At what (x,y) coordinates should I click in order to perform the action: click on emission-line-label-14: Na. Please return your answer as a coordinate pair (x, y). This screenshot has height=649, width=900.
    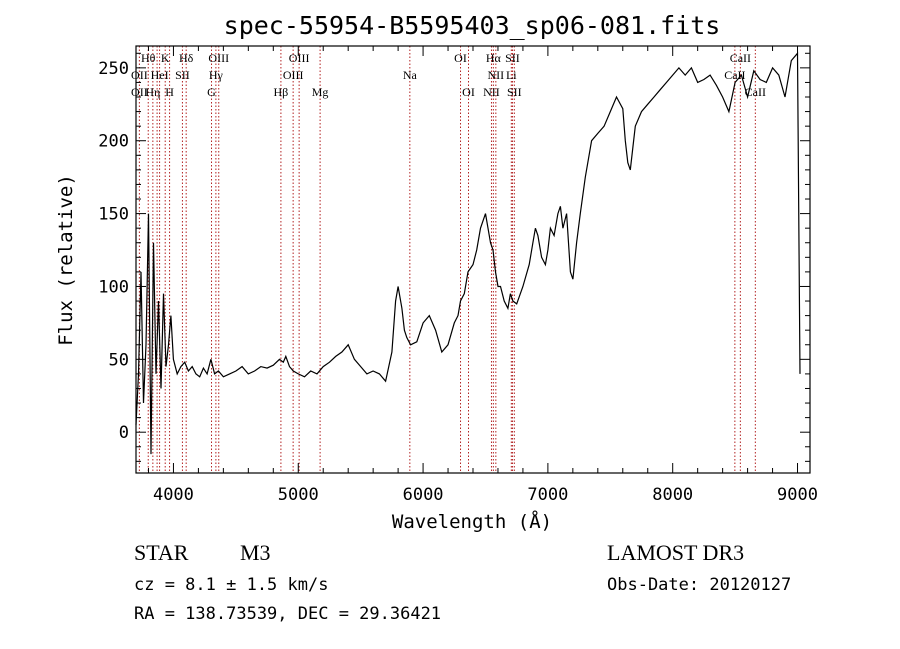
    Looking at the image, I should click on (410, 75).